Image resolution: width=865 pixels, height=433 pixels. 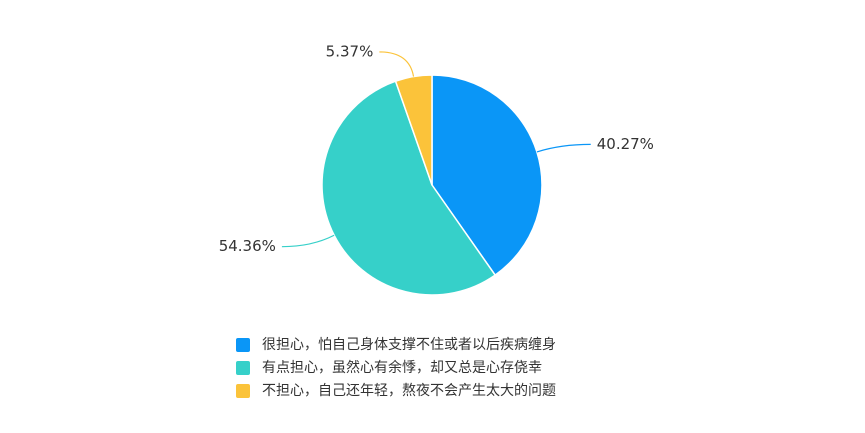 What do you see at coordinates (409, 344) in the screenshot?
I see `legend-label: 很担心，怕自己身体支撑不住或者以后疾病缠身` at bounding box center [409, 344].